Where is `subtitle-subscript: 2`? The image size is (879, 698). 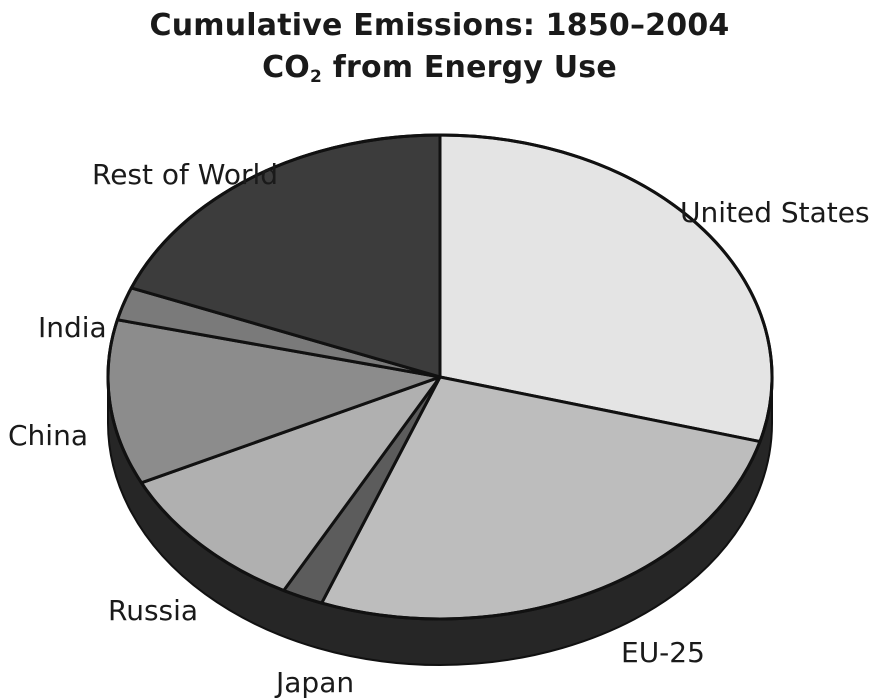
subtitle-subscript: 2 is located at coordinates (316, 77).